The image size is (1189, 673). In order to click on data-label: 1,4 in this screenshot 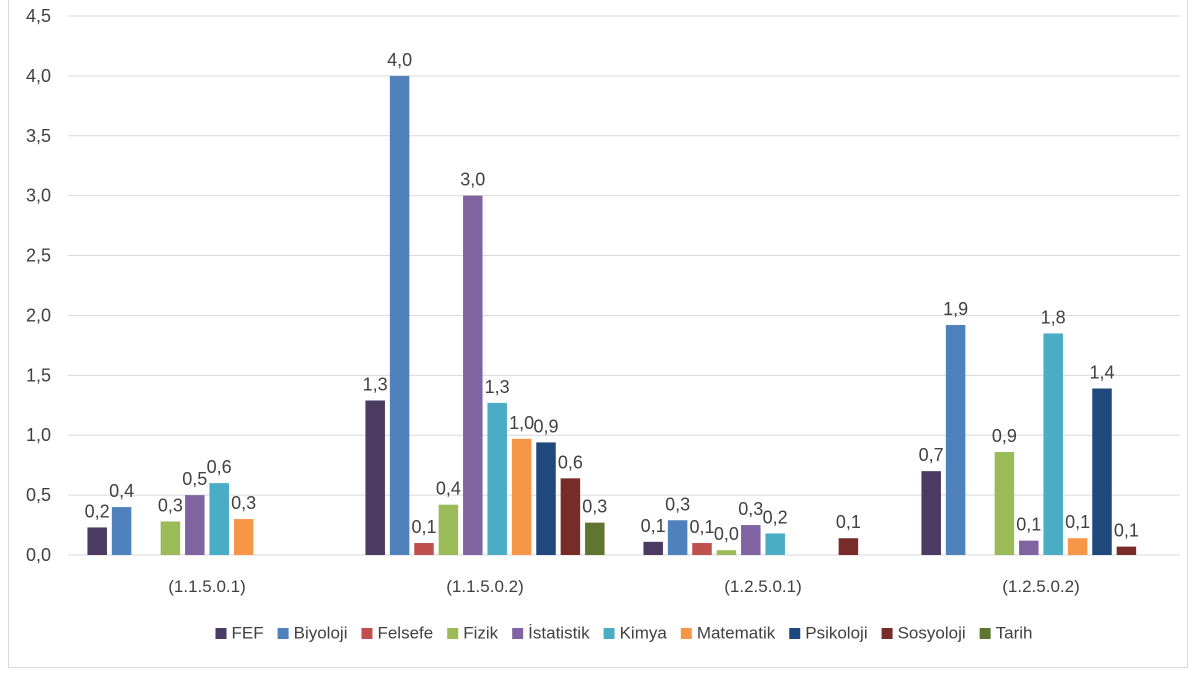, I will do `click(1101, 373)`.